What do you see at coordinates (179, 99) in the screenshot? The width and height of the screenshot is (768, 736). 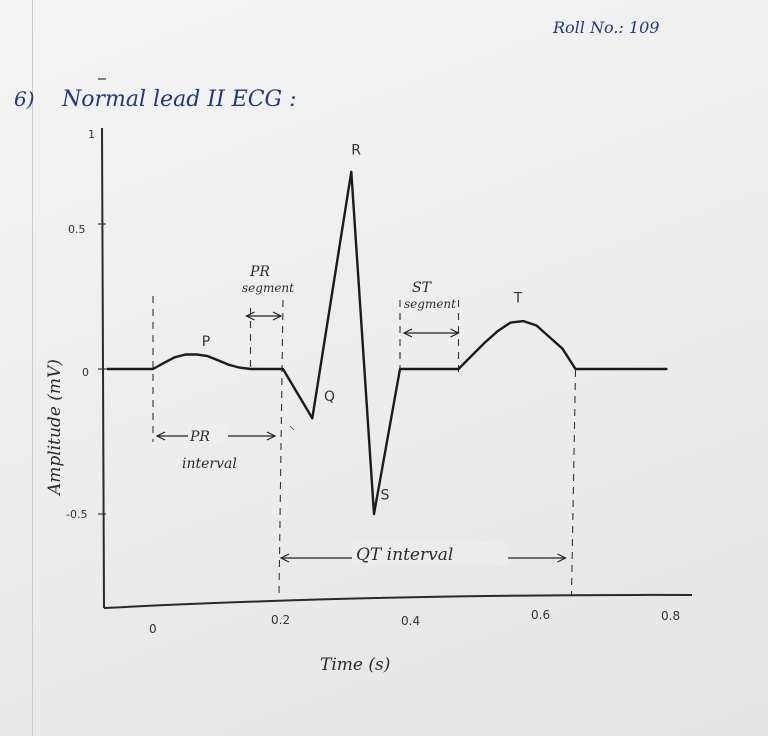 I see `page-title: Normal lead II ECG :` at bounding box center [179, 99].